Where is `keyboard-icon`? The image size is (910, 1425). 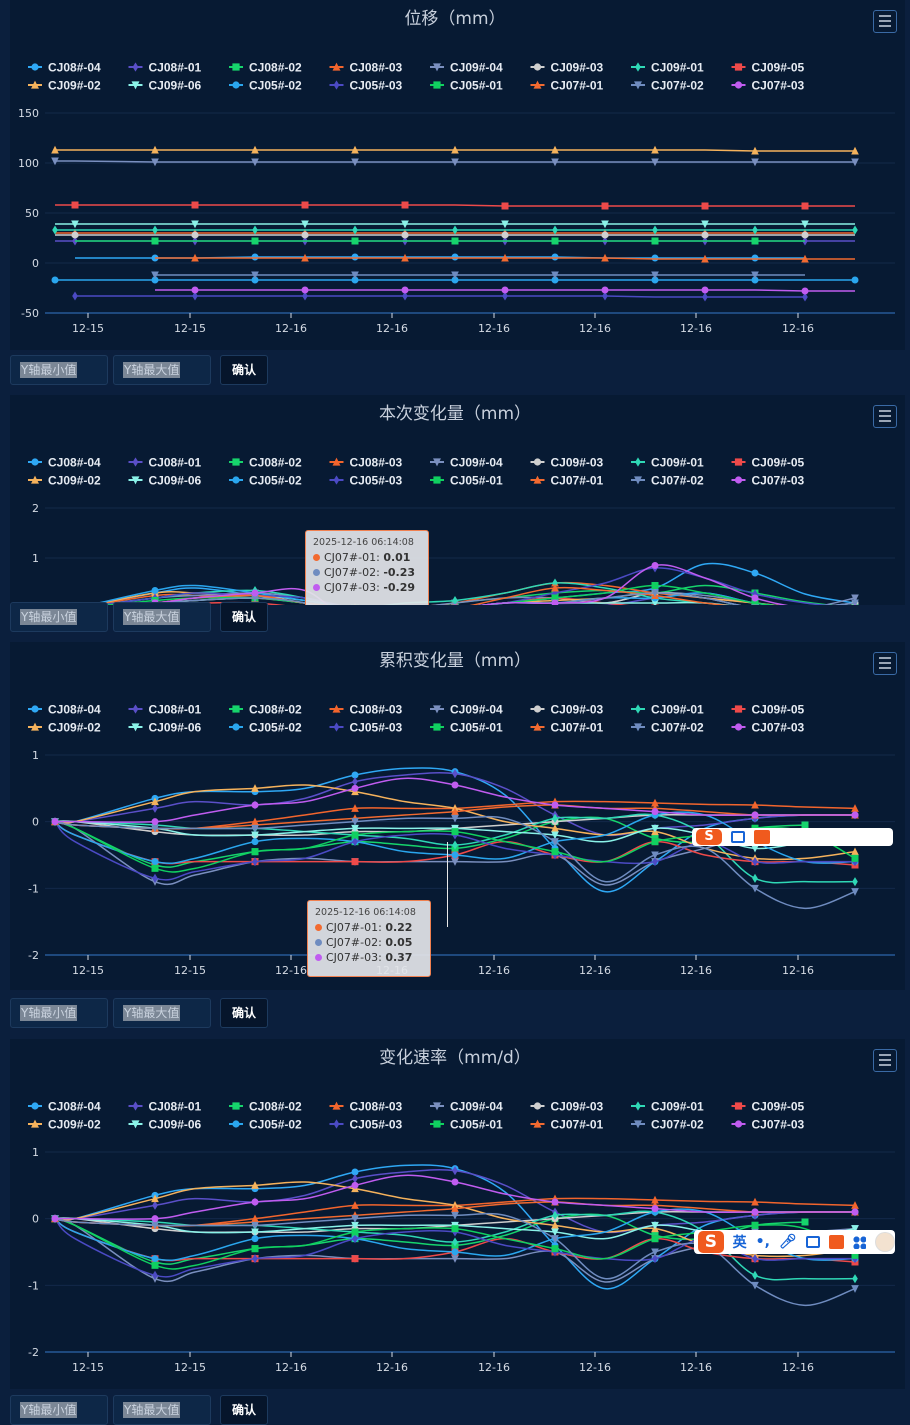 keyboard-icon is located at coordinates (738, 837).